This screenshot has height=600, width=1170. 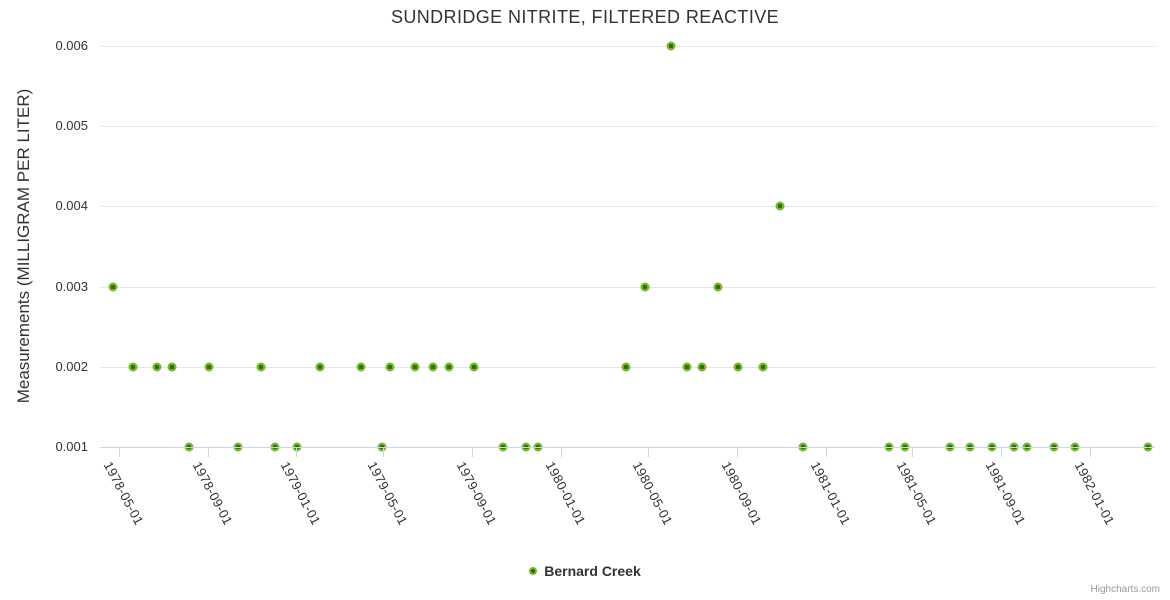 I want to click on x-axis-tick-label: 1979-01-01, so click(x=300, y=493).